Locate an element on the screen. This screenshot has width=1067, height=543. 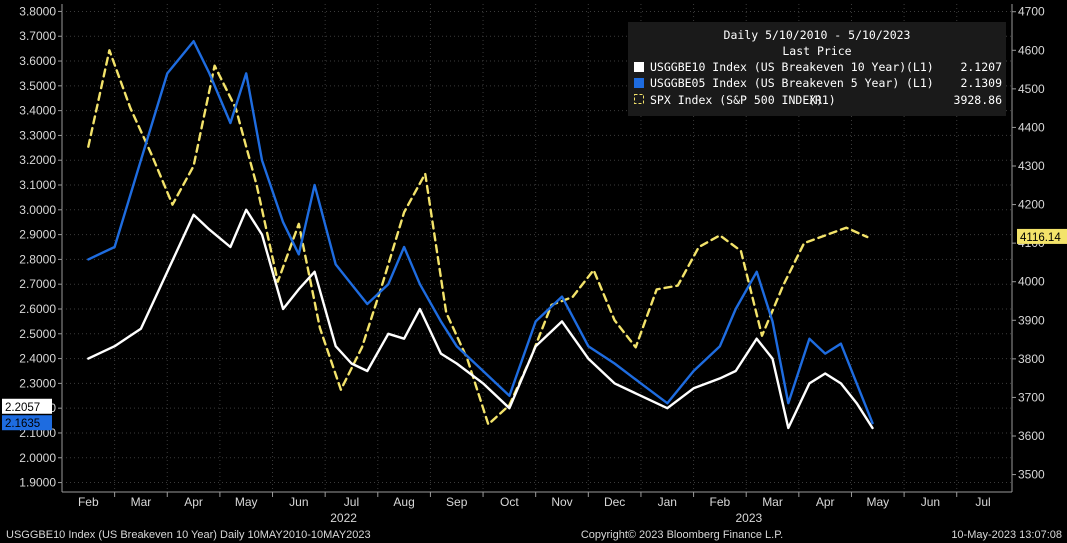
legend-swatch-breakeven-10y is located at coordinates (639, 67).